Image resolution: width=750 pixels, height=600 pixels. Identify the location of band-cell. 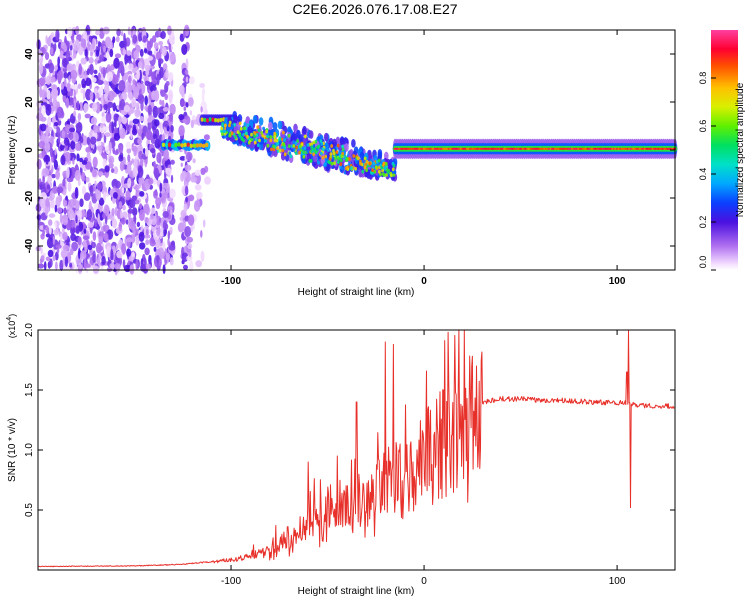
(169, 144).